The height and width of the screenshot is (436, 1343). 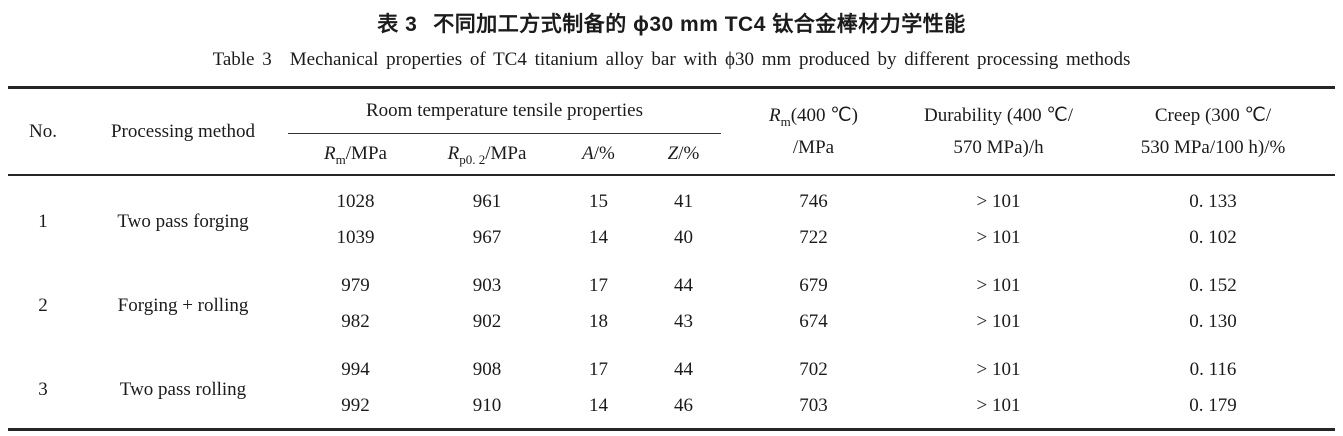 What do you see at coordinates (604, 153) in the screenshot?
I see `a-unit: /%` at bounding box center [604, 153].